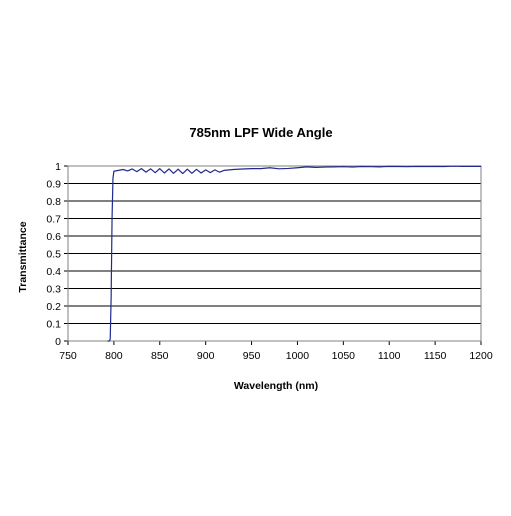 The image size is (511, 516). Describe the element at coordinates (68, 356) in the screenshot. I see `x-tick-label: 750` at that location.